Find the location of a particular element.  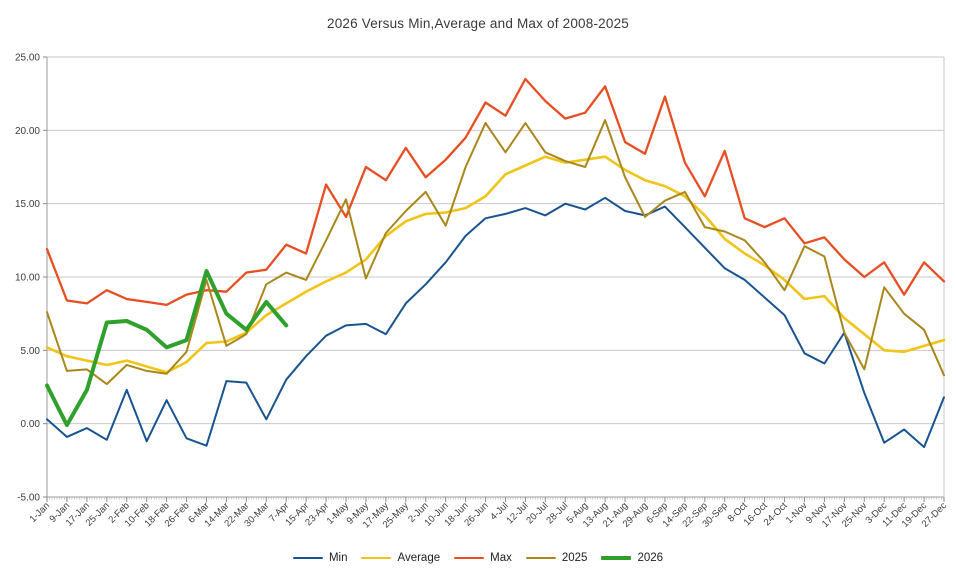

legend-item-max: Max is located at coordinates (483, 558).